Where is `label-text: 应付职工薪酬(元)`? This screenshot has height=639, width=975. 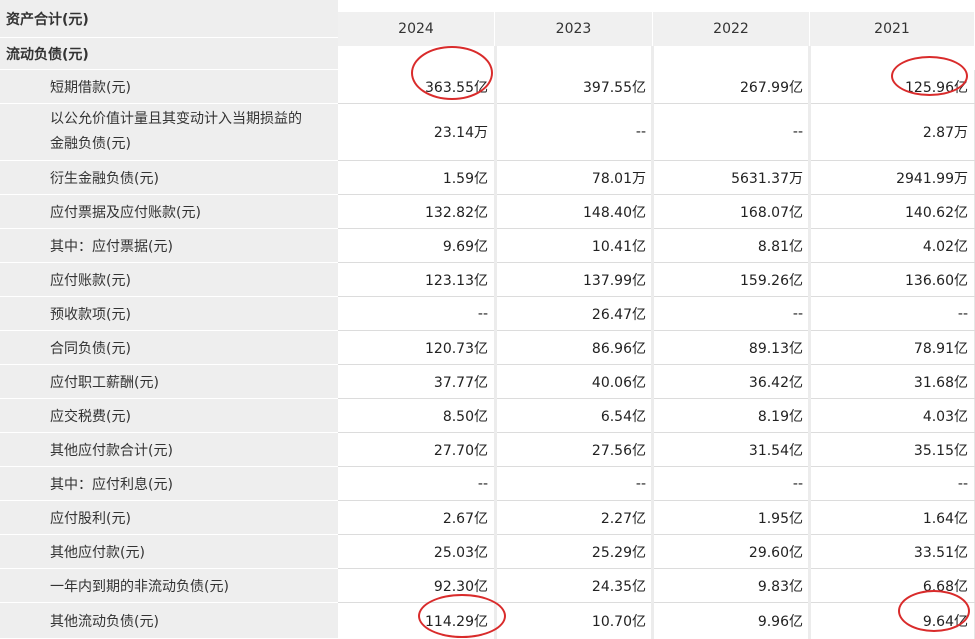
label-text: 应付职工薪酬(元) is located at coordinates (104, 382).